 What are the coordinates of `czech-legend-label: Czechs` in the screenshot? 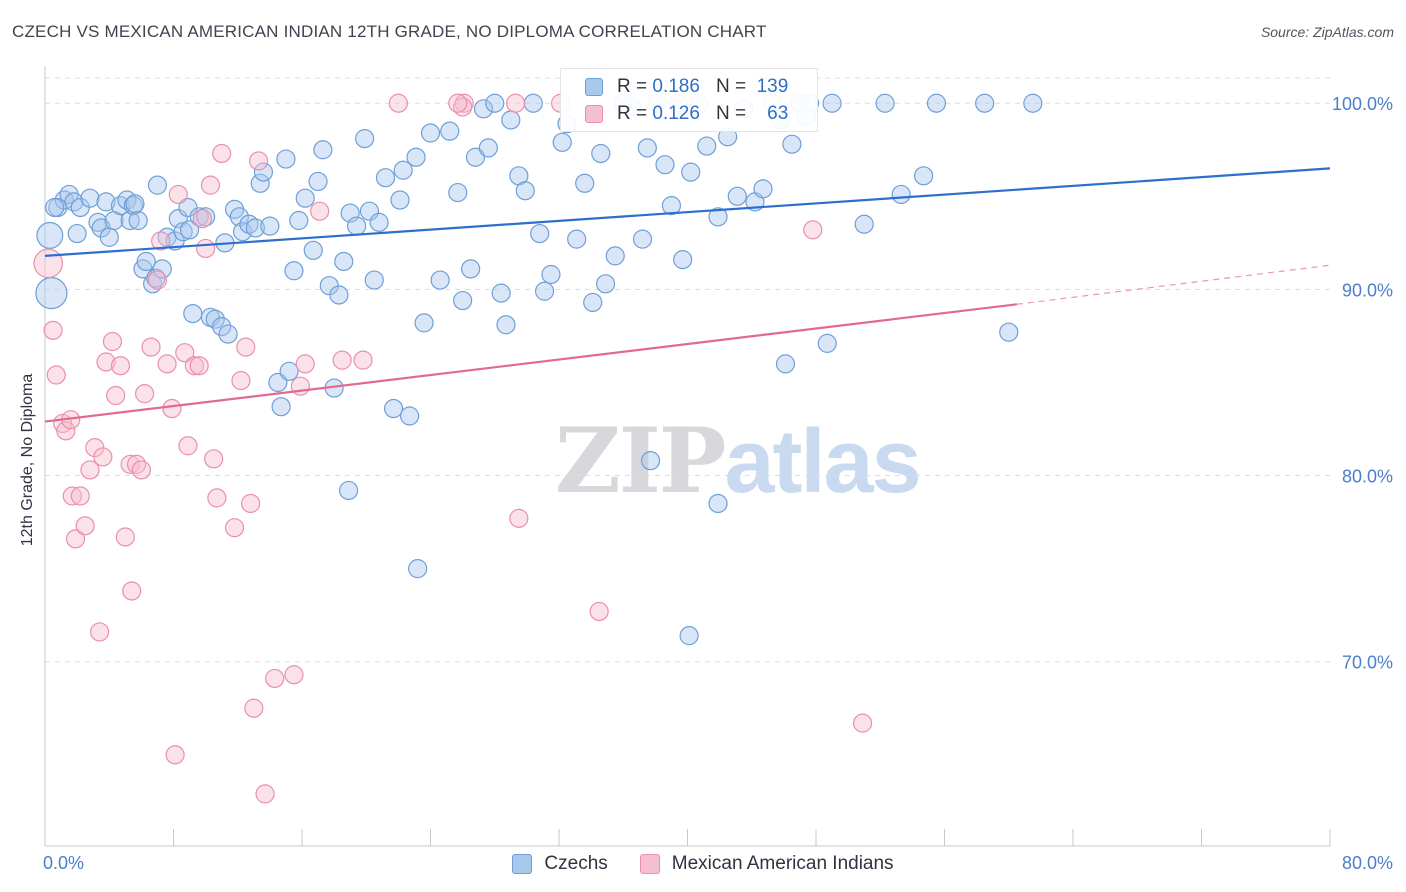 It's located at (576, 863).